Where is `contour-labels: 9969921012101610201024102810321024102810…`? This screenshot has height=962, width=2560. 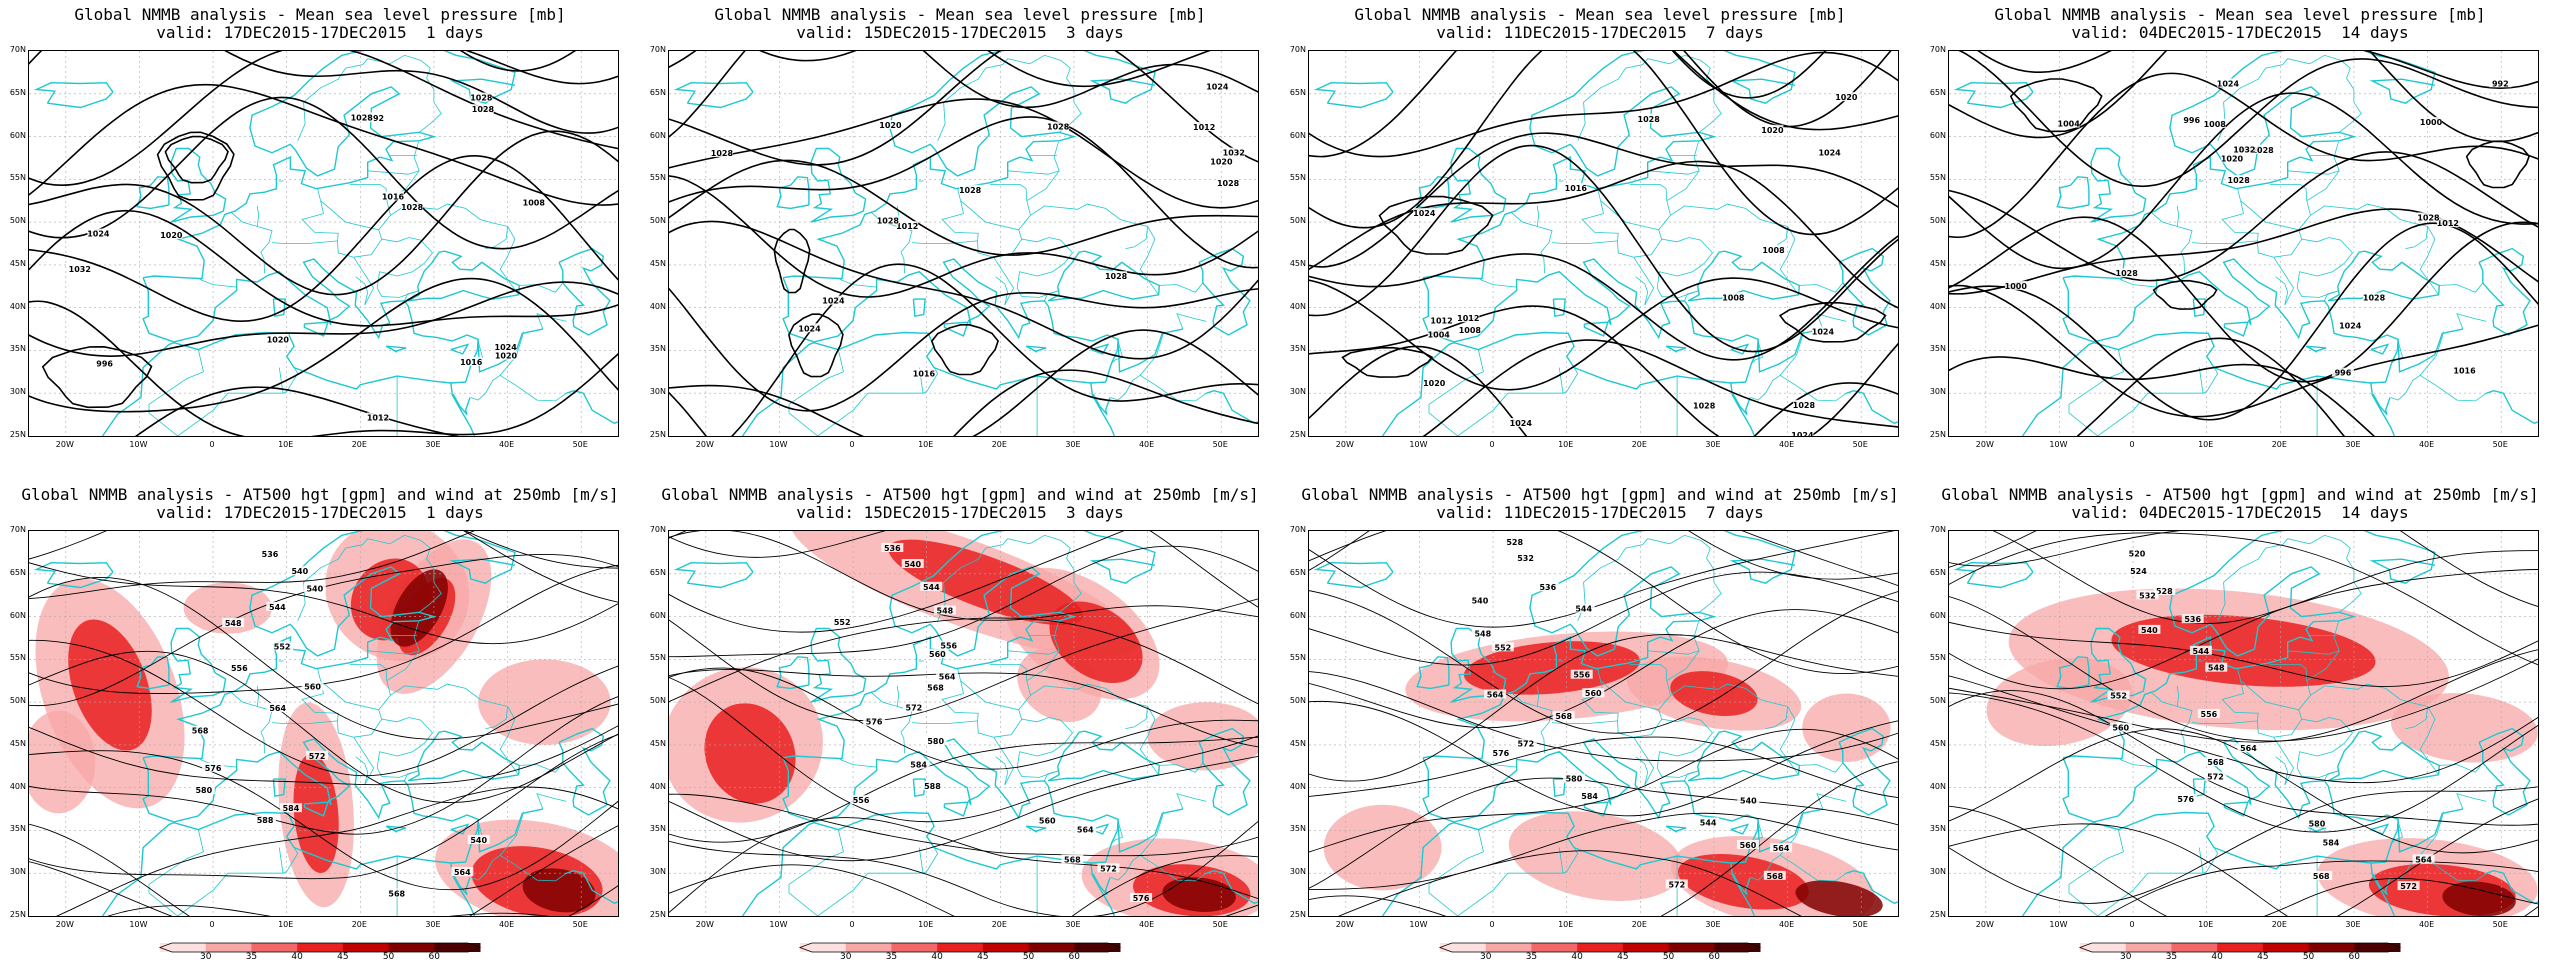
contour-labels: 9969921012101610201024102810321024102810… is located at coordinates (307, 257).